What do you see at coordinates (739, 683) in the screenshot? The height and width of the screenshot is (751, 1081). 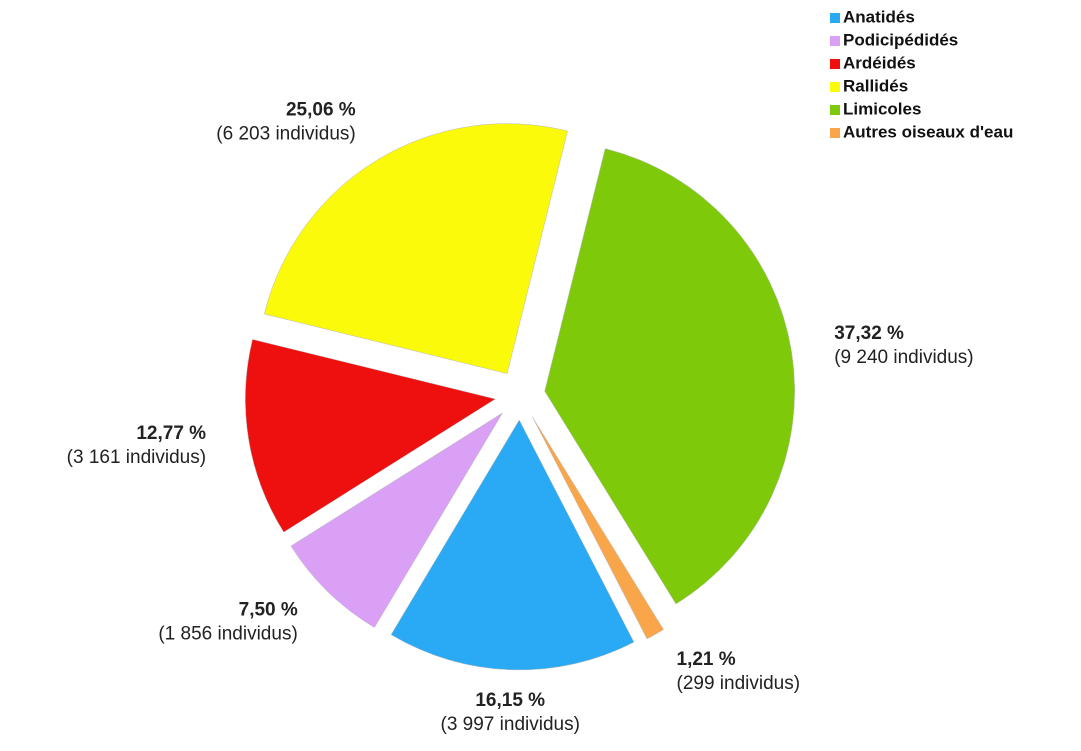 I see `count-label: (299 individus)` at bounding box center [739, 683].